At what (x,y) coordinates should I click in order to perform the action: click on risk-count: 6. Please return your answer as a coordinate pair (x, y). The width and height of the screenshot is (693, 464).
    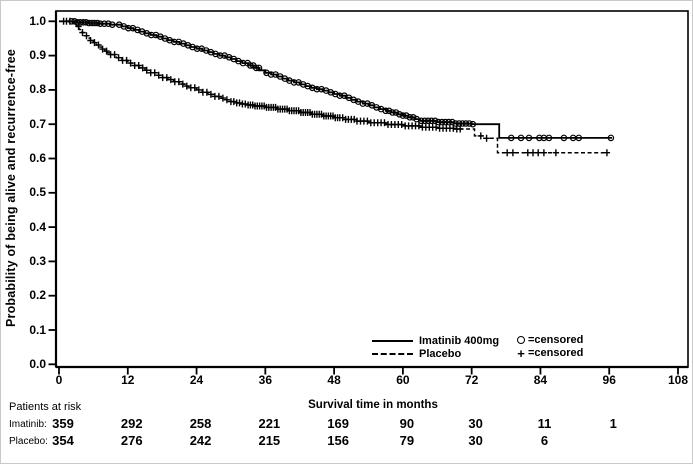
    Looking at the image, I should click on (544, 440).